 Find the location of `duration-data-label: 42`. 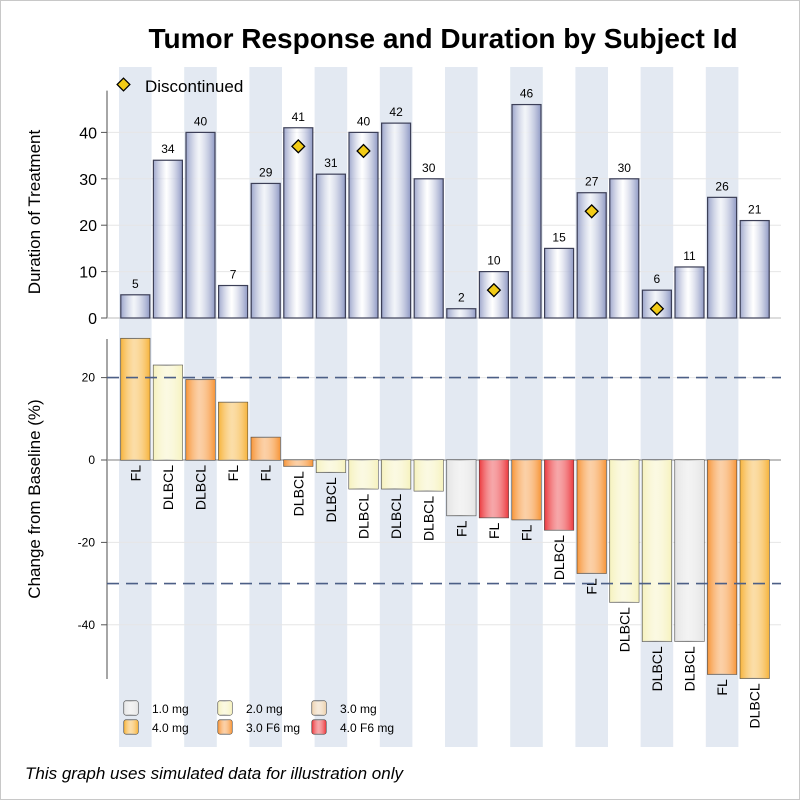

duration-data-label: 42 is located at coordinates (396, 112).